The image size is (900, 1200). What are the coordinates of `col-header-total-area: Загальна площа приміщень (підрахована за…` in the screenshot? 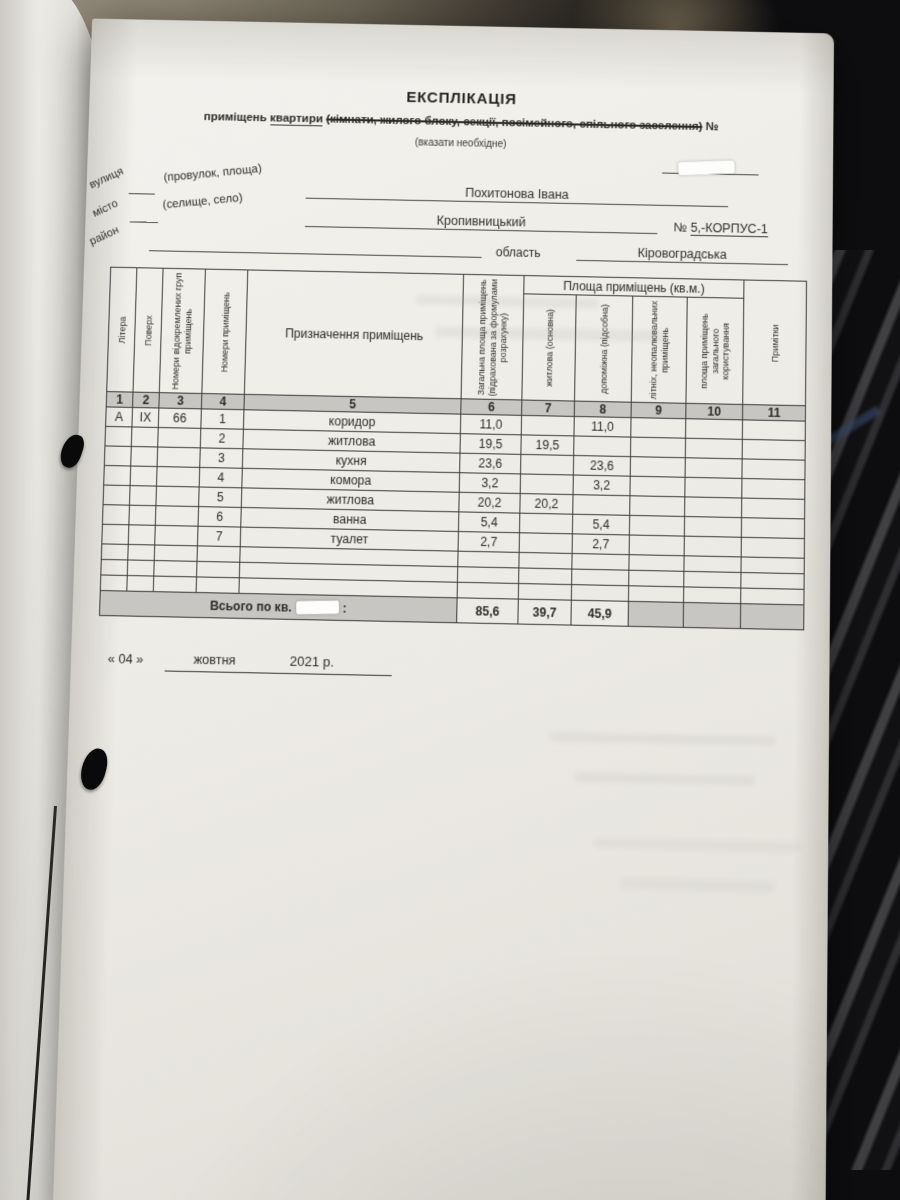 It's located at (493, 337).